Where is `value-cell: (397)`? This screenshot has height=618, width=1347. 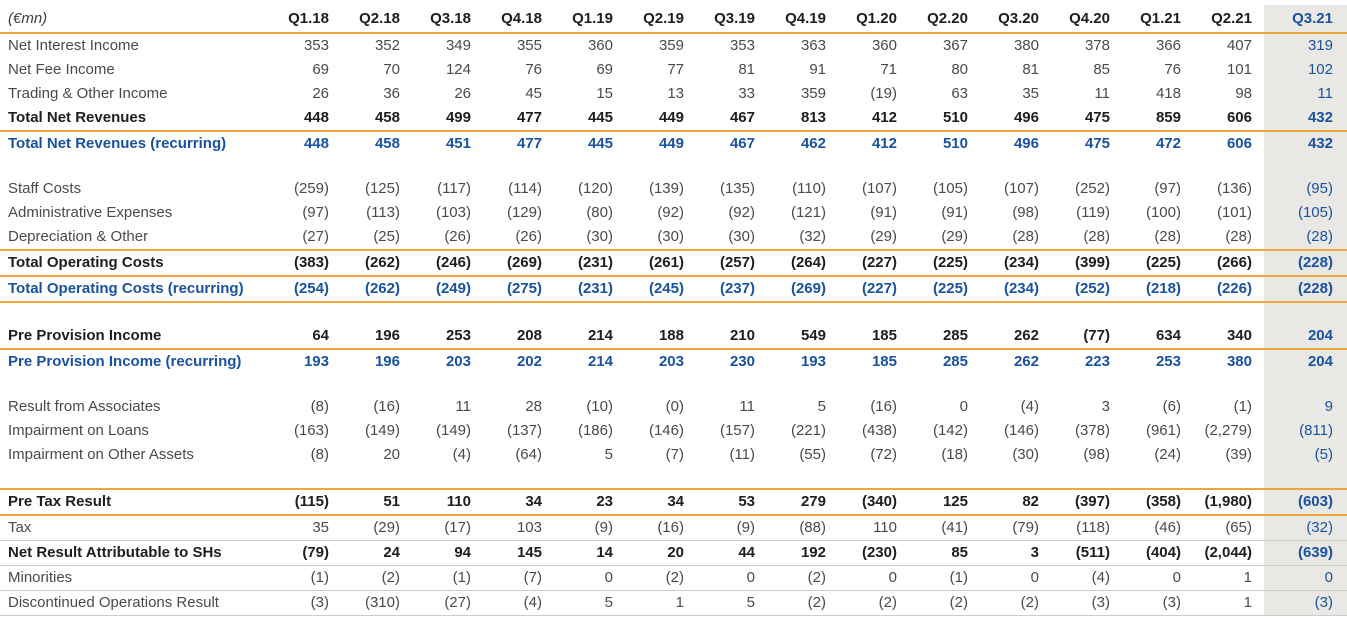
value-cell: (397) is located at coordinates (1086, 502).